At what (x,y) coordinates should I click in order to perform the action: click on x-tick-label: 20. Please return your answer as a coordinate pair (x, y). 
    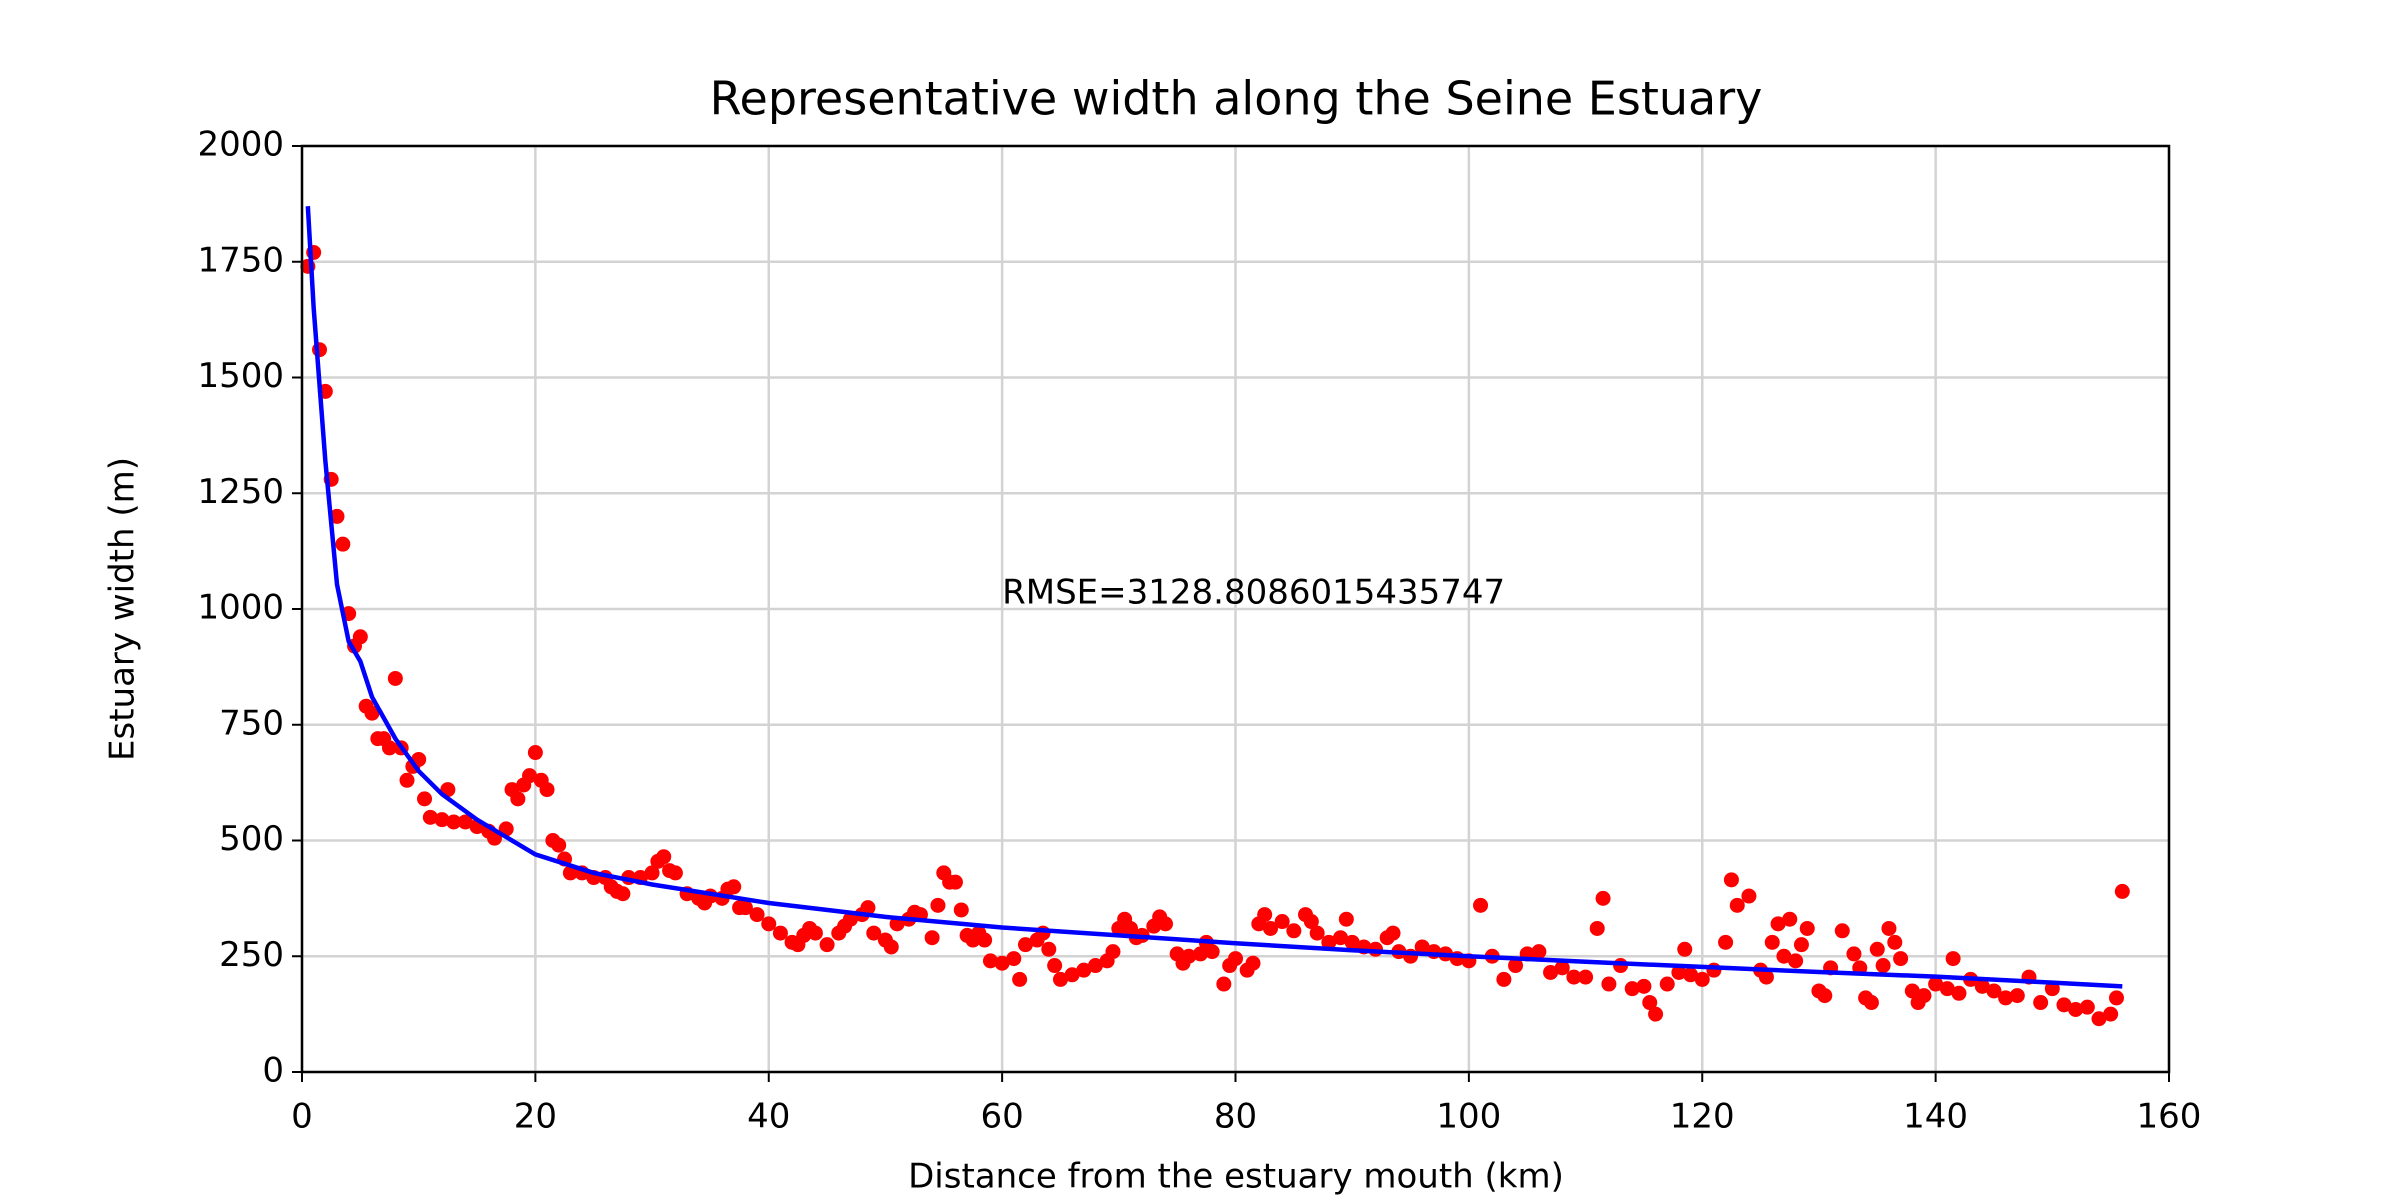
    Looking at the image, I should click on (535, 1117).